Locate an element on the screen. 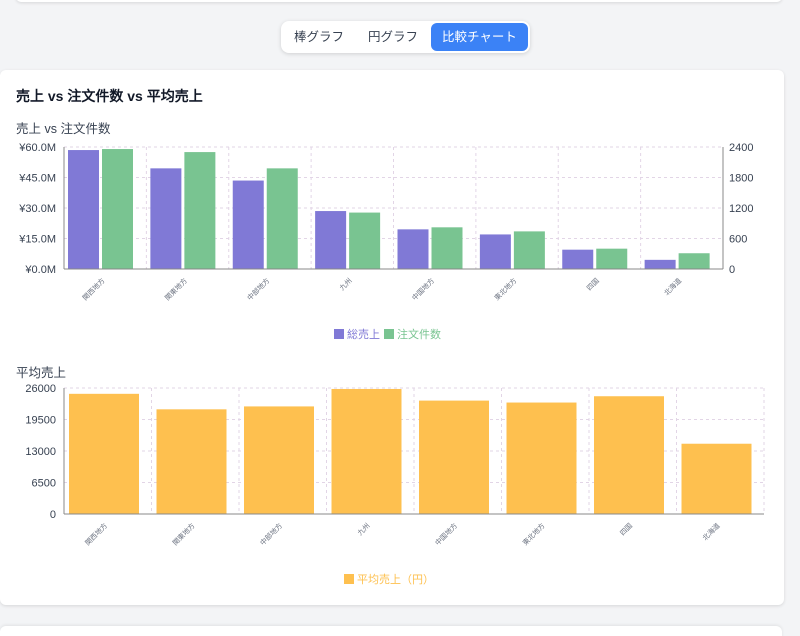  y-tick-label: 19500 is located at coordinates (40, 421).